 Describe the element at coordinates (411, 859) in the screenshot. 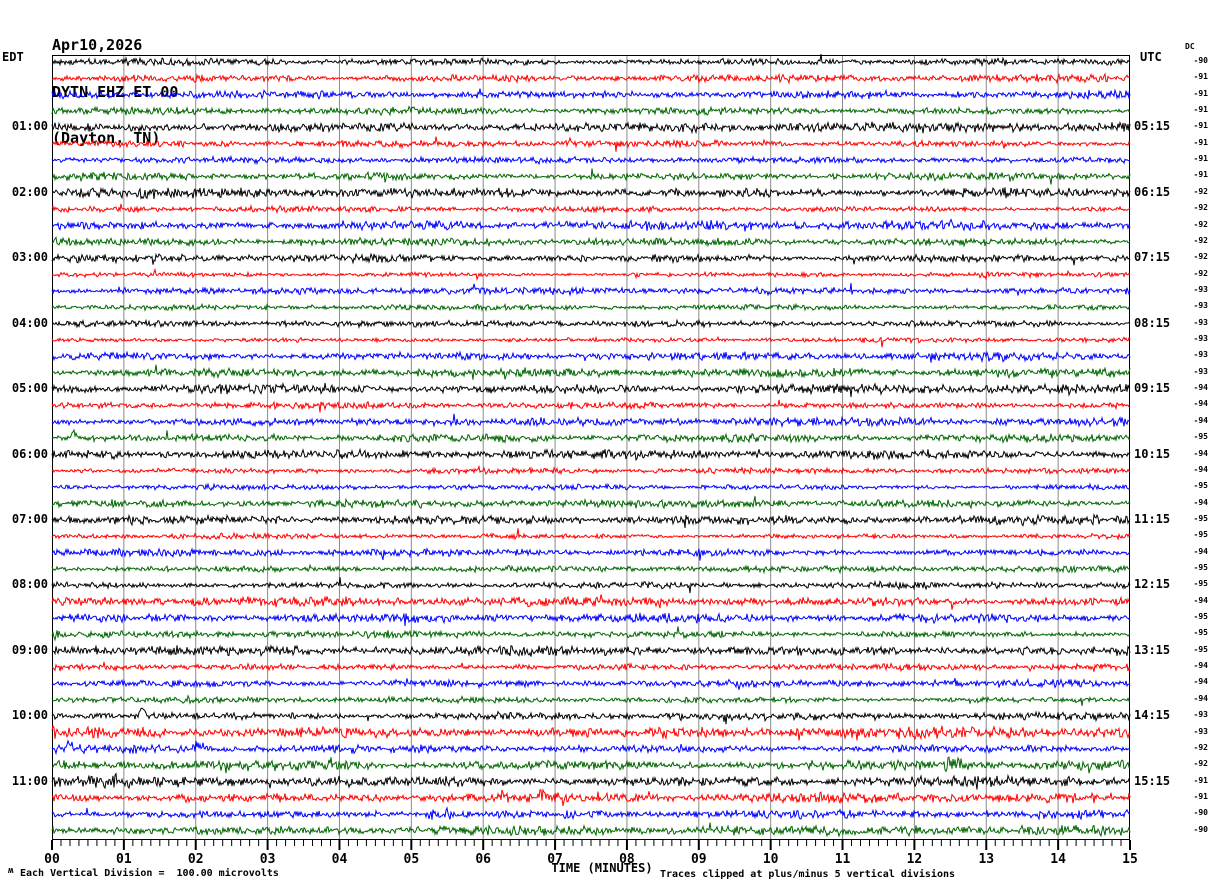

I see `x-tick-label: 05` at that location.